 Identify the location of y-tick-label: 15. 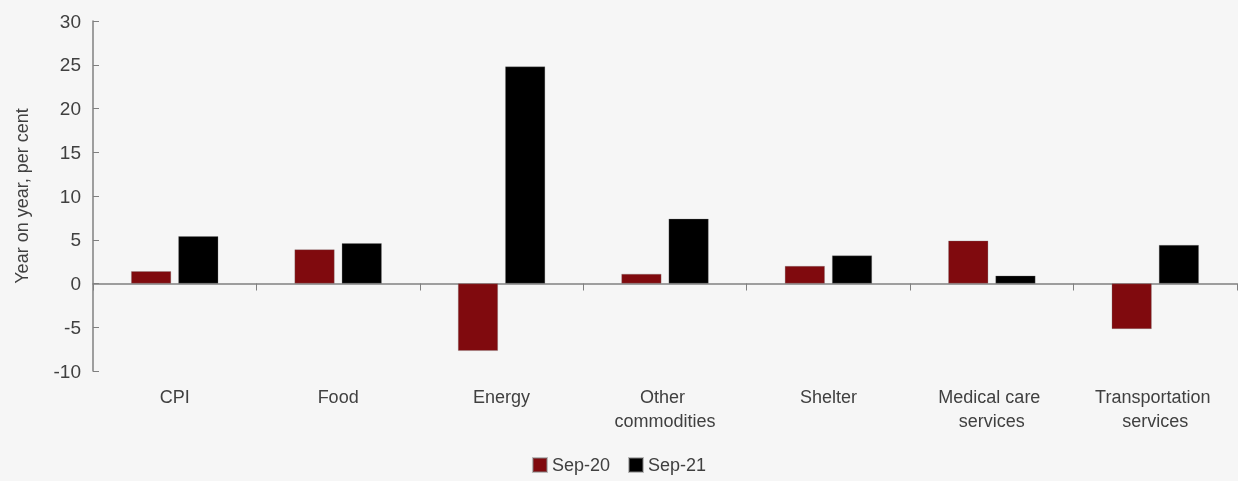
(70, 152).